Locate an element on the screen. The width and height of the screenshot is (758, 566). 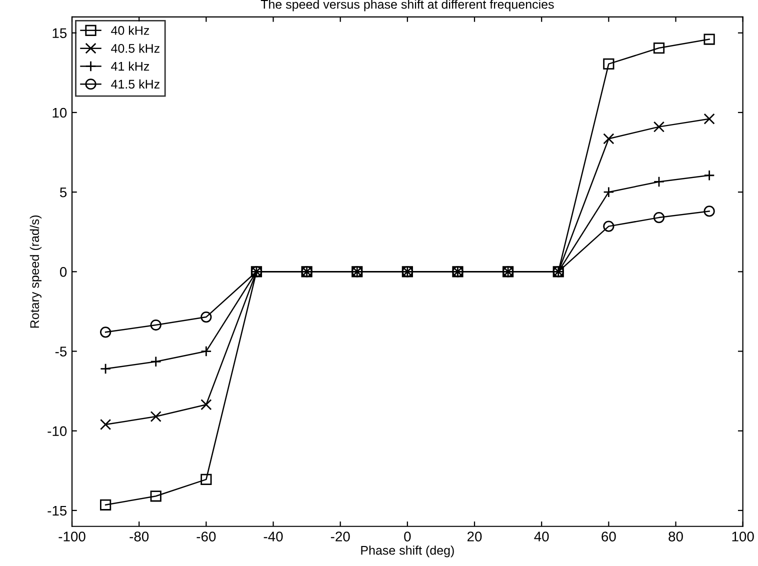
x-tick-label: -40 is located at coordinates (273, 537).